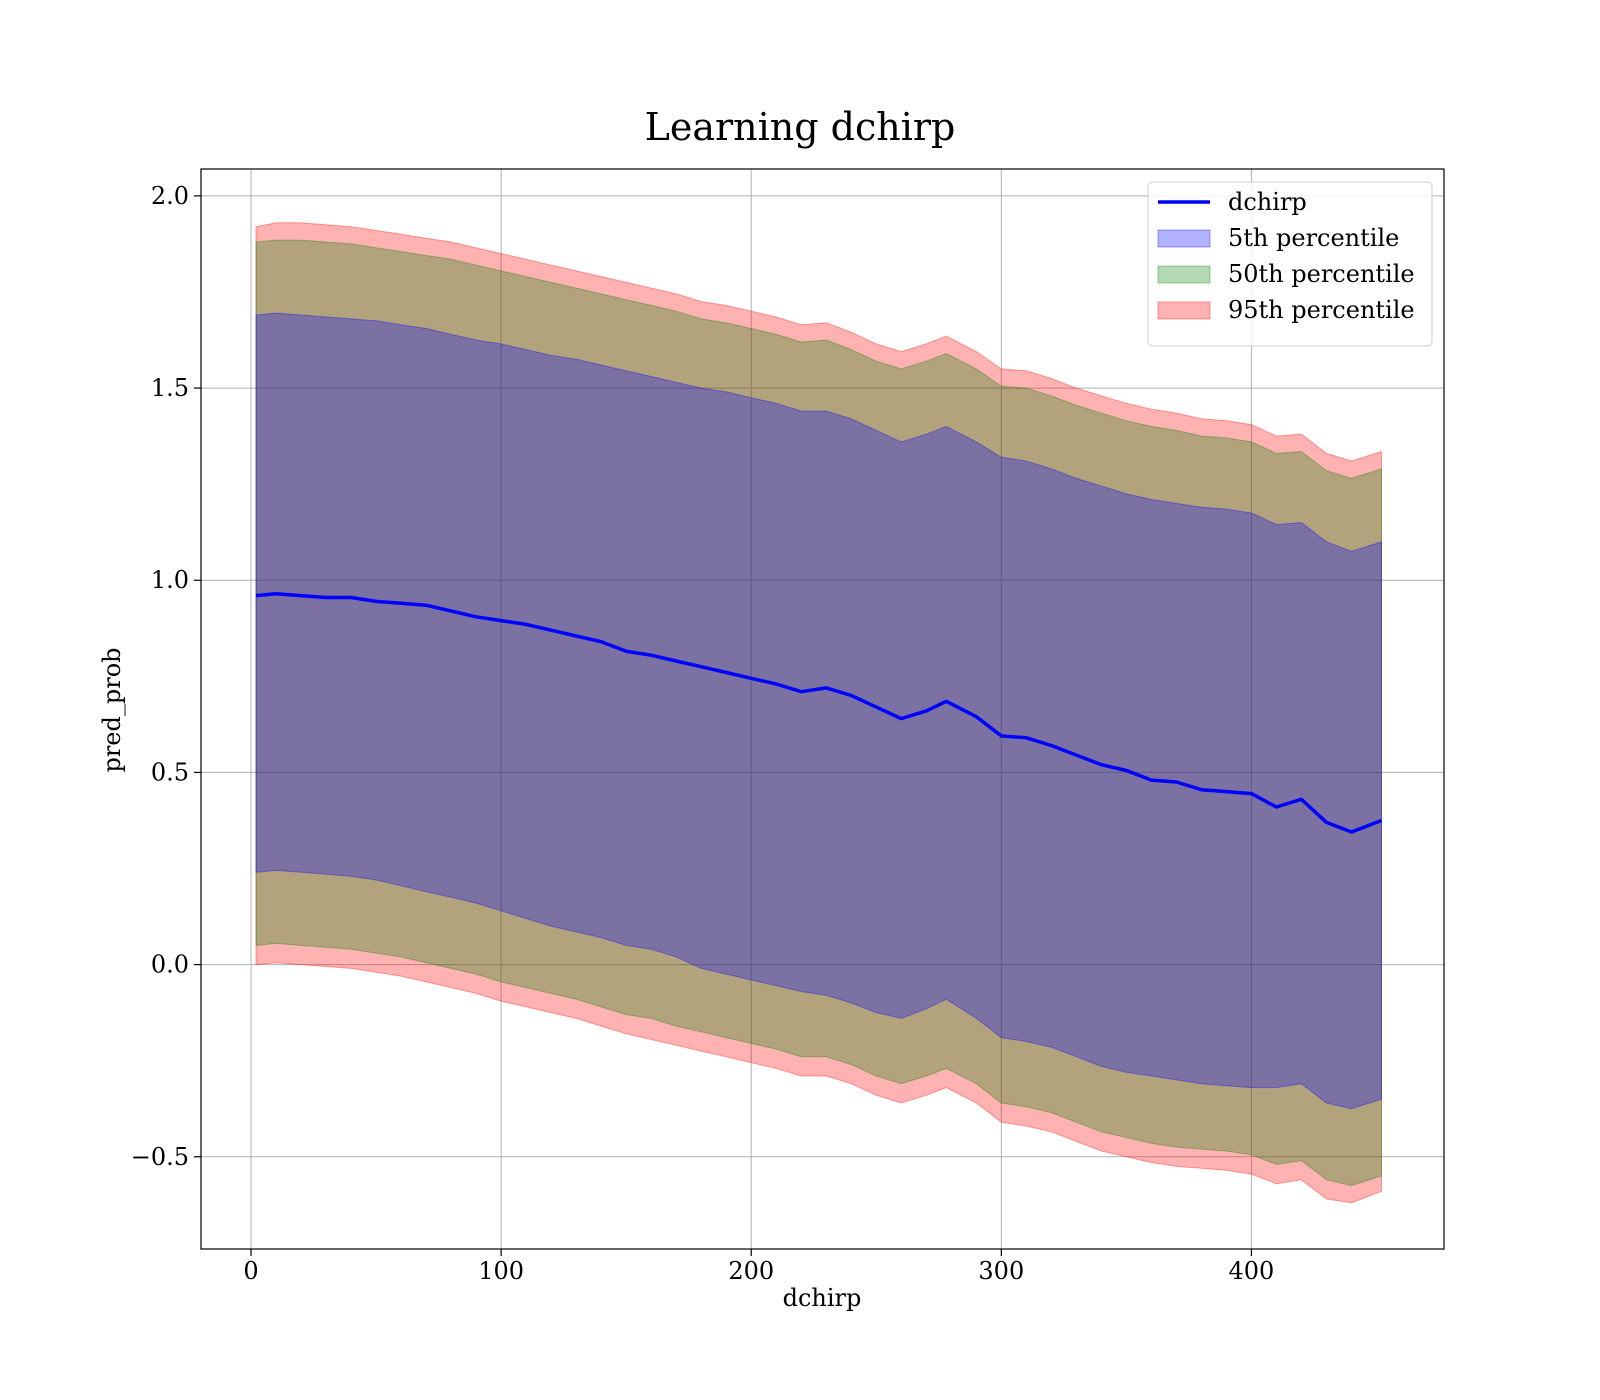  Describe the element at coordinates (1313, 238) in the screenshot. I see `legend-label: 5th percentile` at that location.